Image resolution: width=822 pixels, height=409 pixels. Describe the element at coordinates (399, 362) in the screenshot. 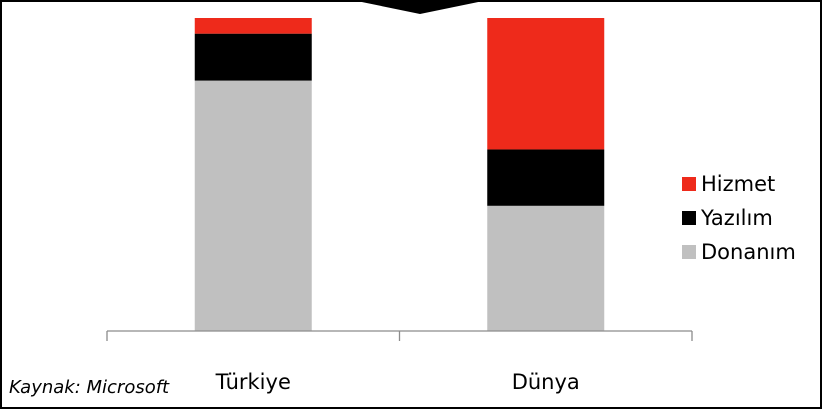

I see `x-axis: Türkiye Dünya` at that location.